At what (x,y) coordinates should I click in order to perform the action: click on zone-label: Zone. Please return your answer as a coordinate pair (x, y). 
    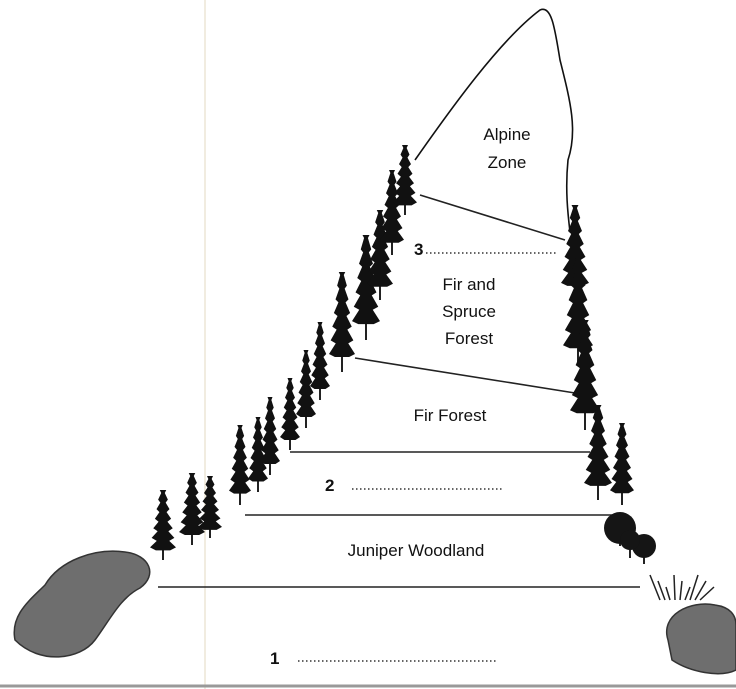
    Looking at the image, I should click on (507, 162).